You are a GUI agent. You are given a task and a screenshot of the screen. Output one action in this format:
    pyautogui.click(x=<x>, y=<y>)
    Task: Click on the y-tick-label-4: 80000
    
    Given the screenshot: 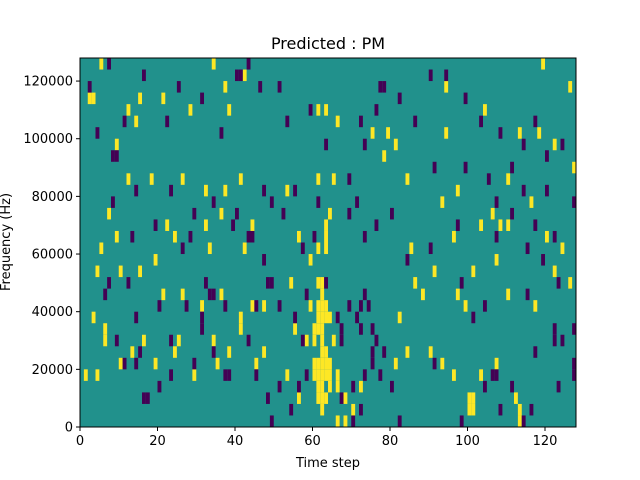 What is the action you would take?
    pyautogui.click(x=52, y=197)
    